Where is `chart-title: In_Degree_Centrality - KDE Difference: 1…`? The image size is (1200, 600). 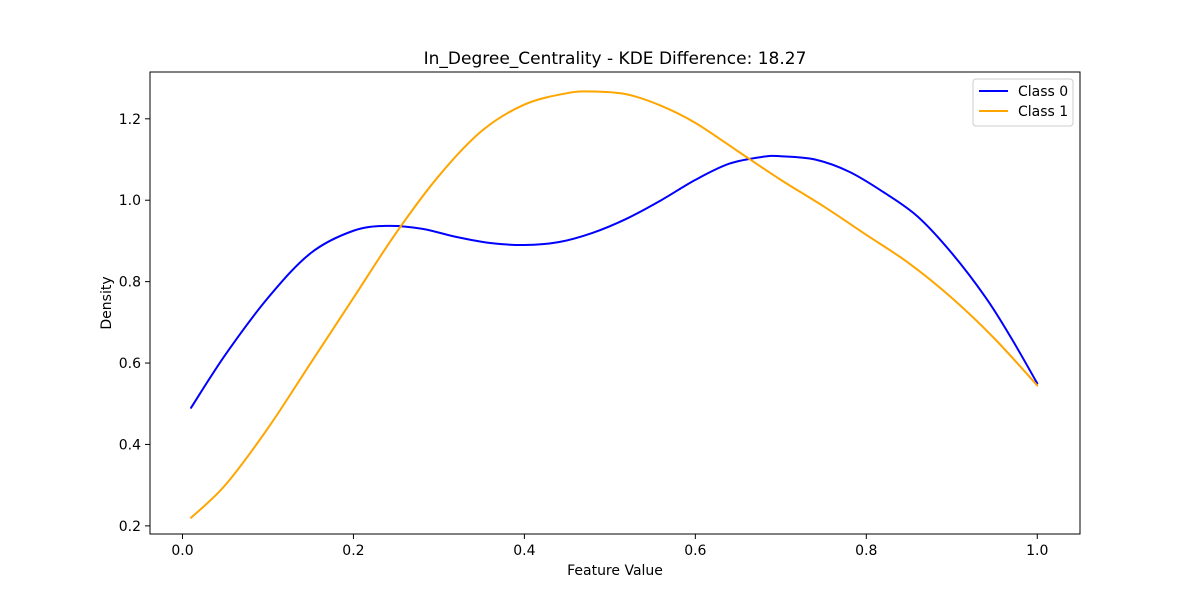 chart-title: In_Degree_Centrality - KDE Difference: 1… is located at coordinates (615, 59).